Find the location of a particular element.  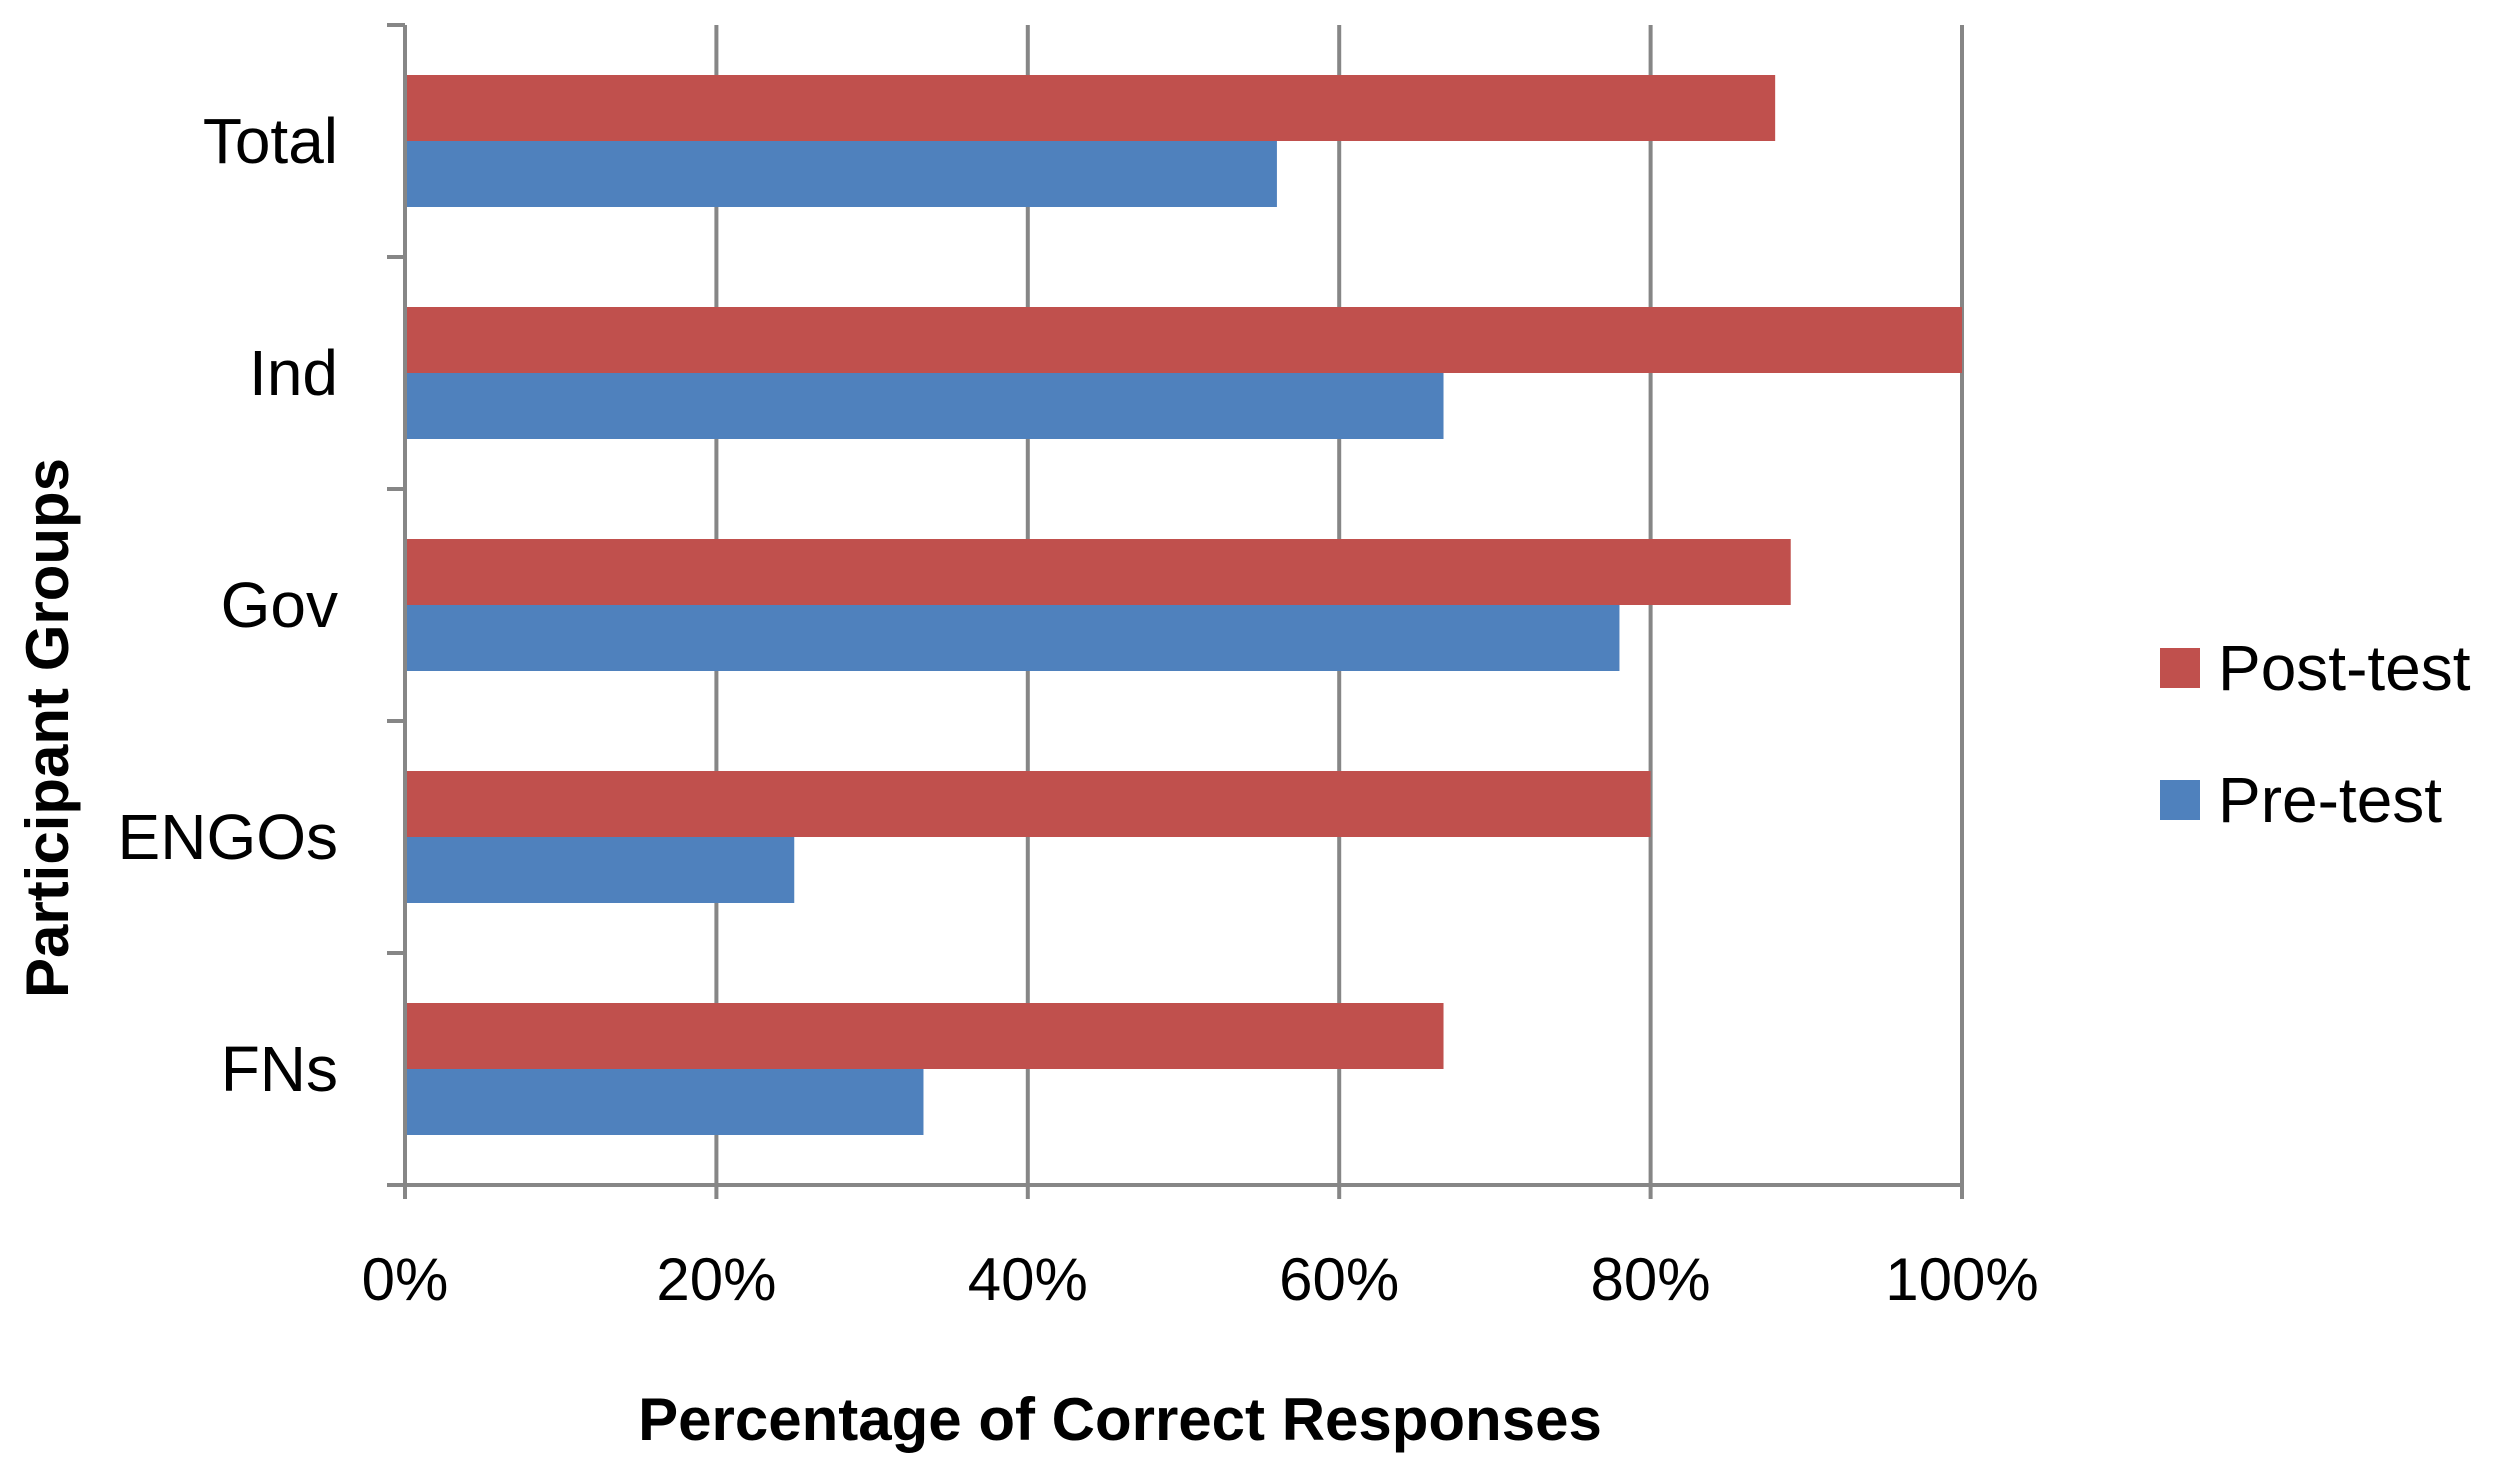

x-tick-label: 80% is located at coordinates (1651, 1279).